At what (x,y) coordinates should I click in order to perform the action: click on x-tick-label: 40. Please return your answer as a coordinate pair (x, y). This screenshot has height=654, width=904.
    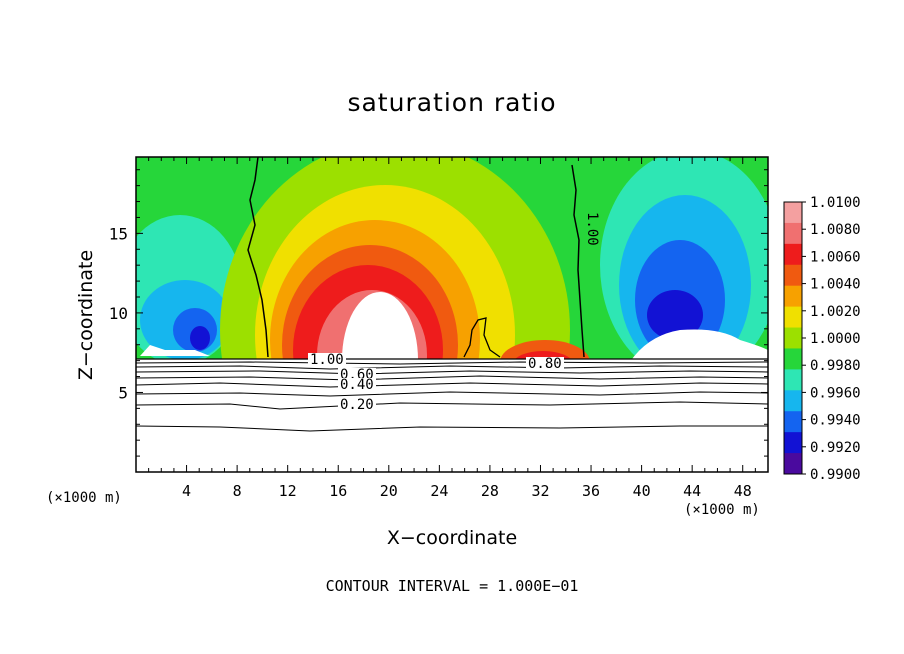
    Looking at the image, I should click on (642, 491).